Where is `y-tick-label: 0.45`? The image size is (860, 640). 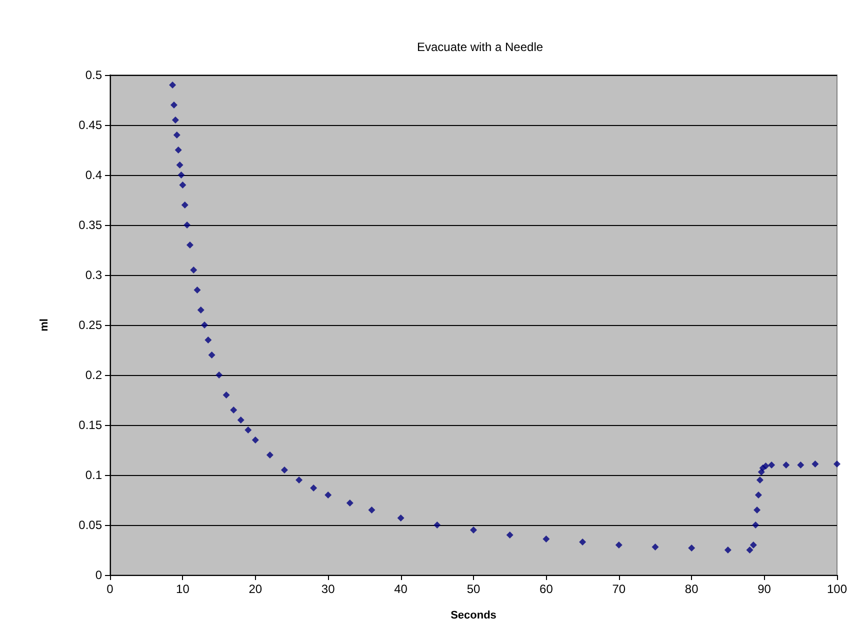 y-tick-label: 0.45 is located at coordinates (90, 125).